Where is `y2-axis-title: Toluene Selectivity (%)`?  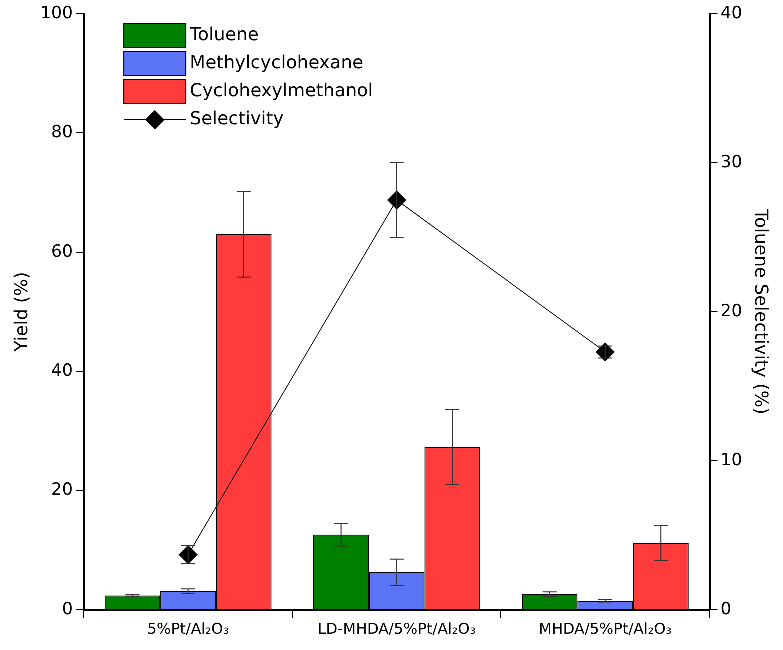
y2-axis-title: Toluene Selectivity (%) is located at coordinates (761, 311).